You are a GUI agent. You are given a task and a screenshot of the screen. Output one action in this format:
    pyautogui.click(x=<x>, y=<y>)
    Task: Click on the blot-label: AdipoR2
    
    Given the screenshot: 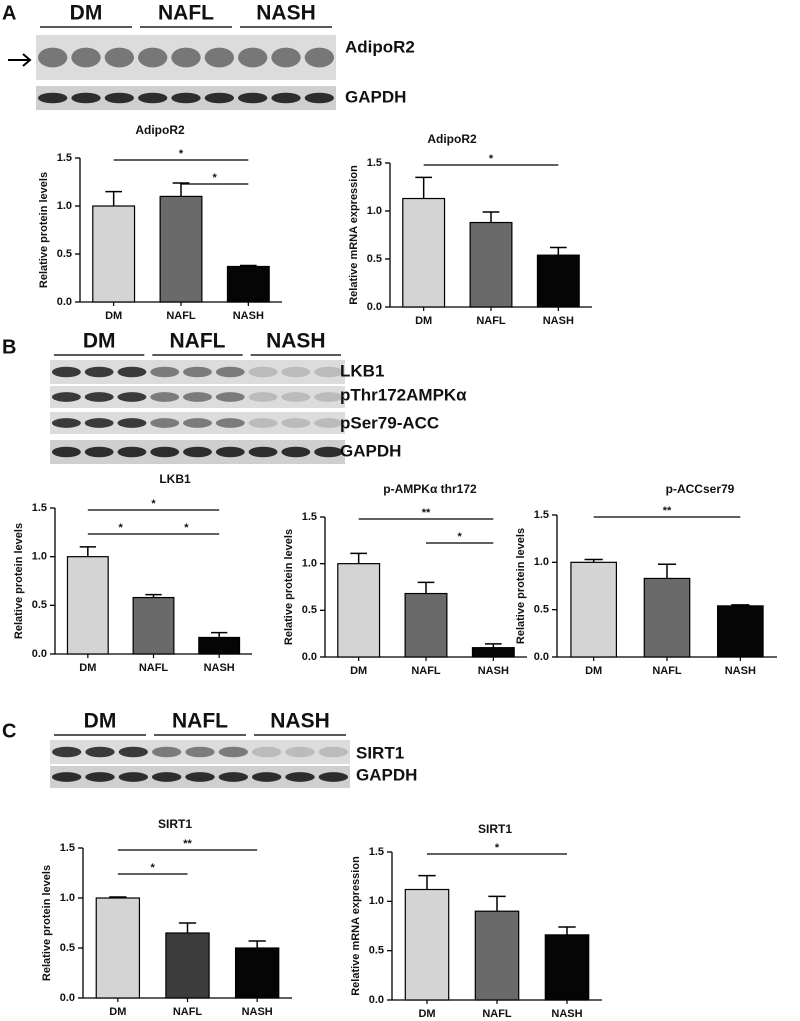 What is the action you would take?
    pyautogui.click(x=380, y=46)
    